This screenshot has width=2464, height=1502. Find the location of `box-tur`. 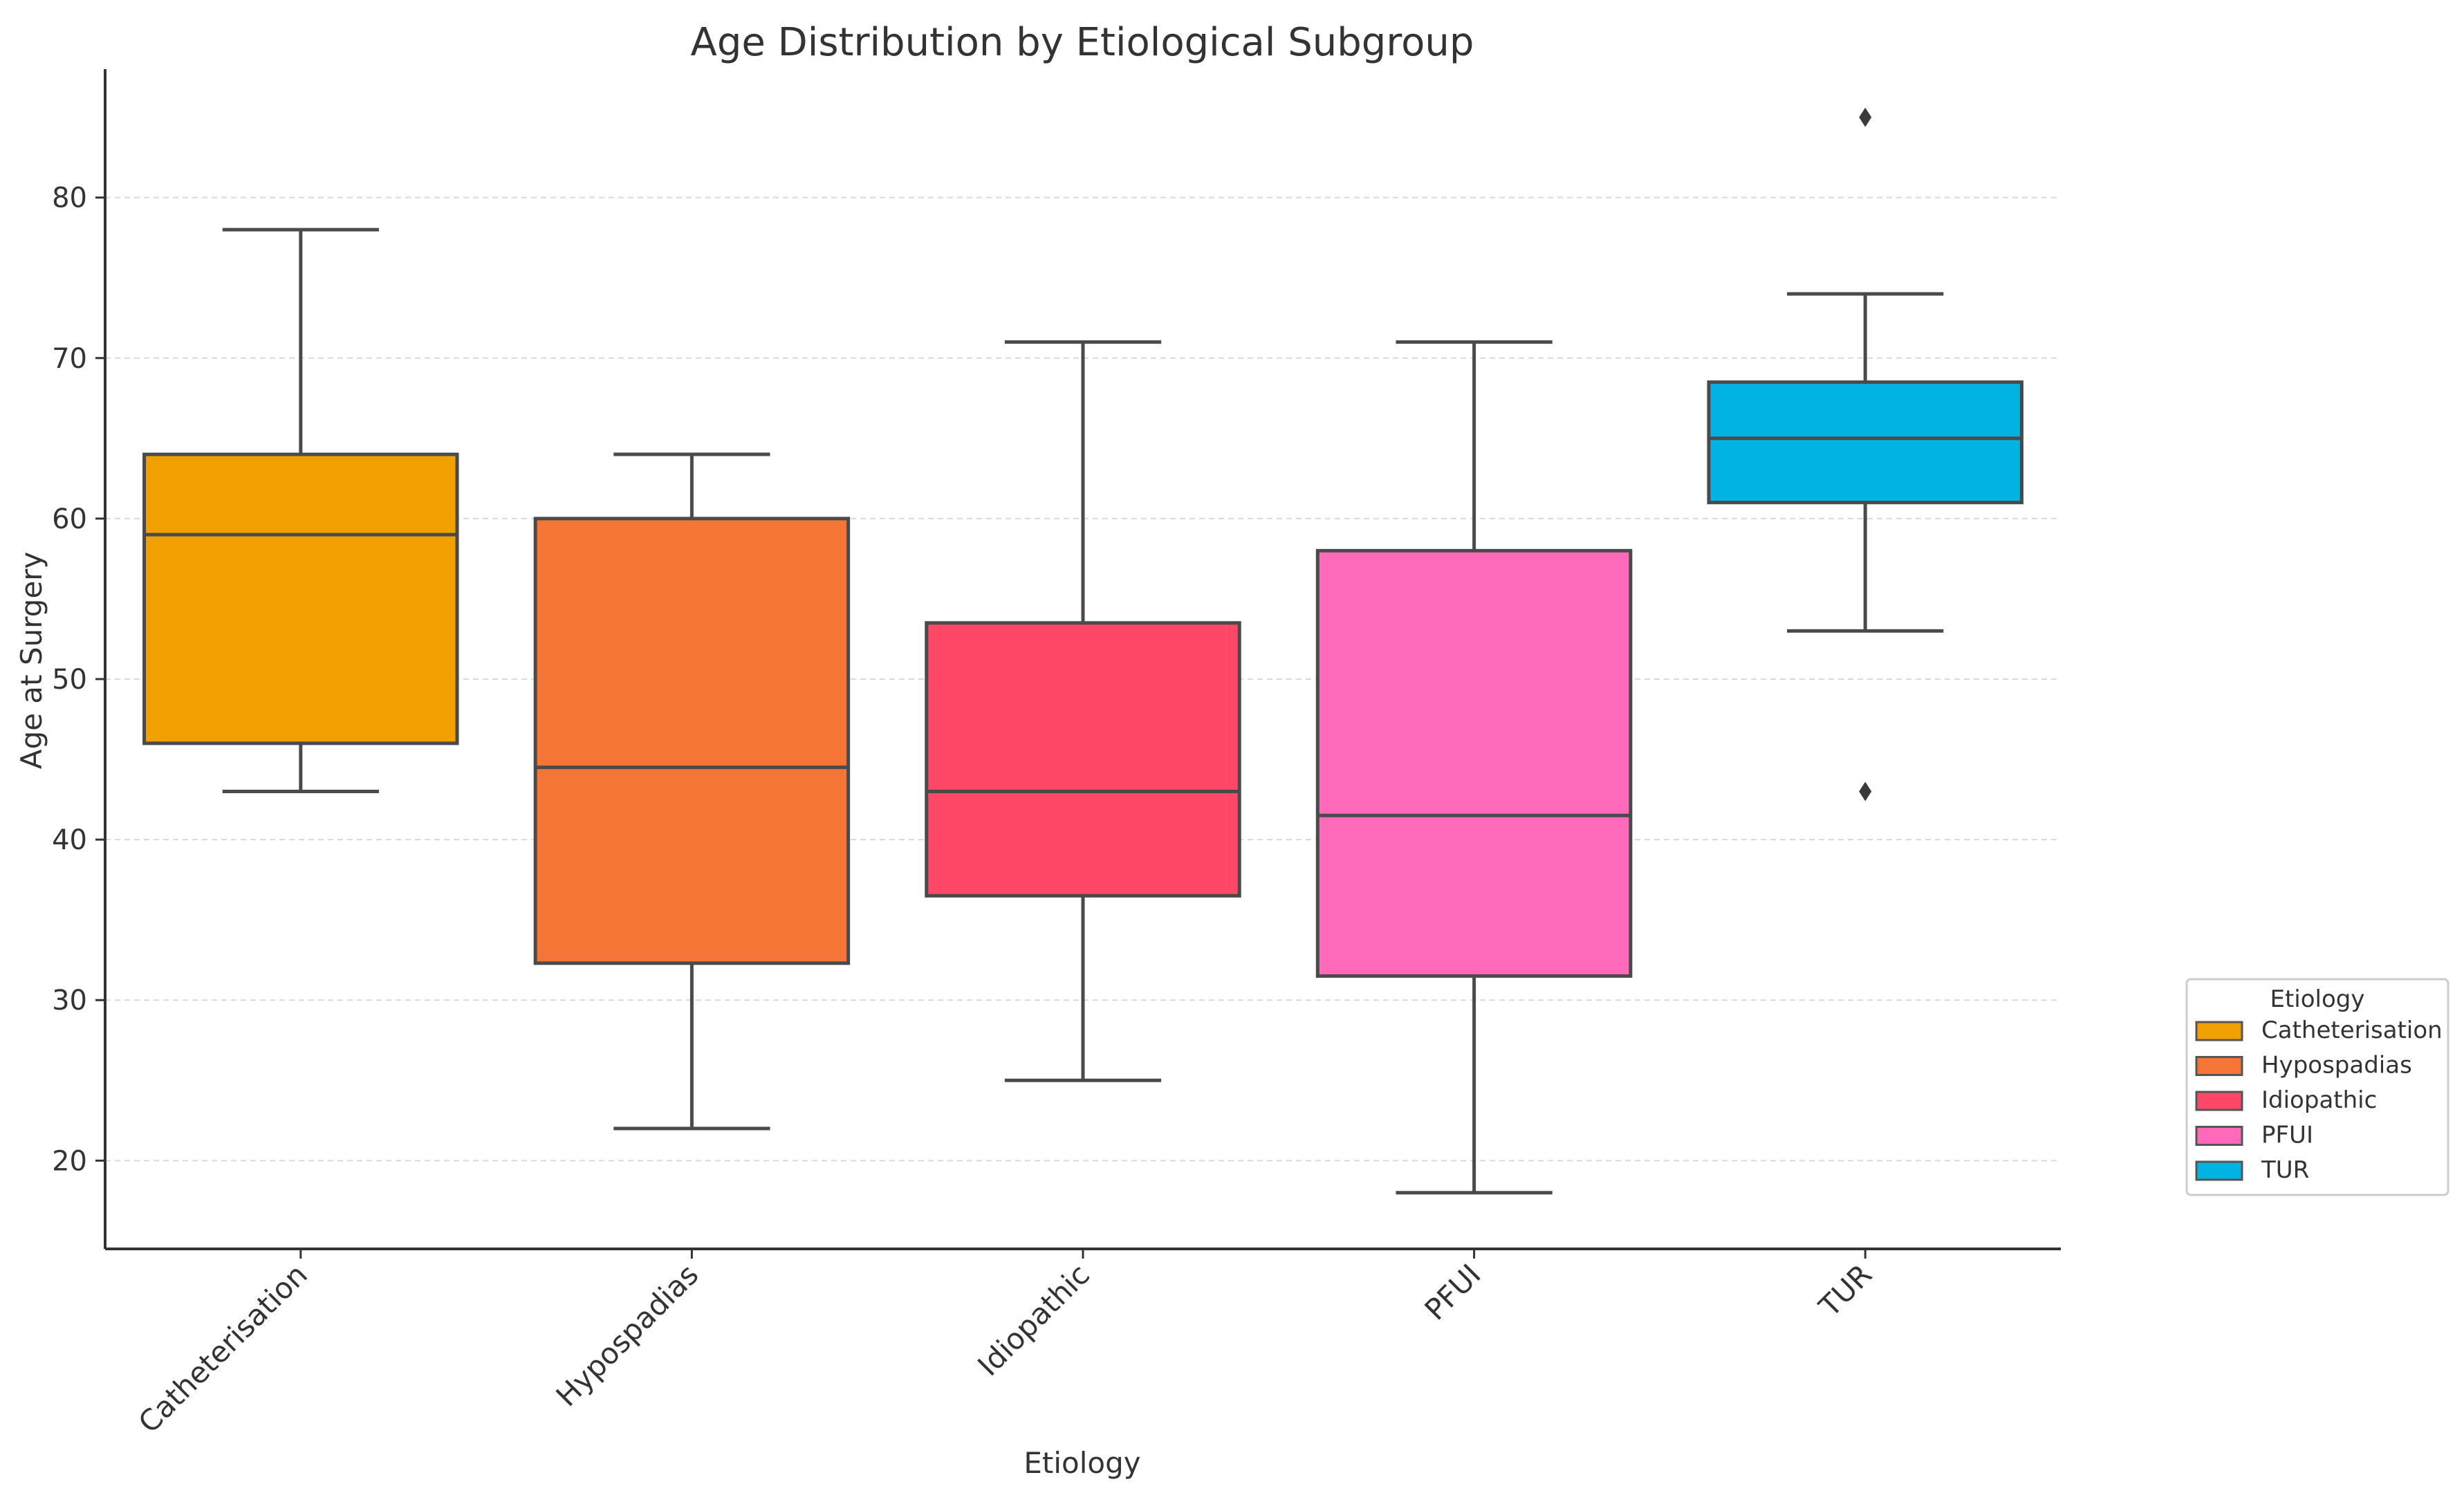

box-tur is located at coordinates (1865, 454).